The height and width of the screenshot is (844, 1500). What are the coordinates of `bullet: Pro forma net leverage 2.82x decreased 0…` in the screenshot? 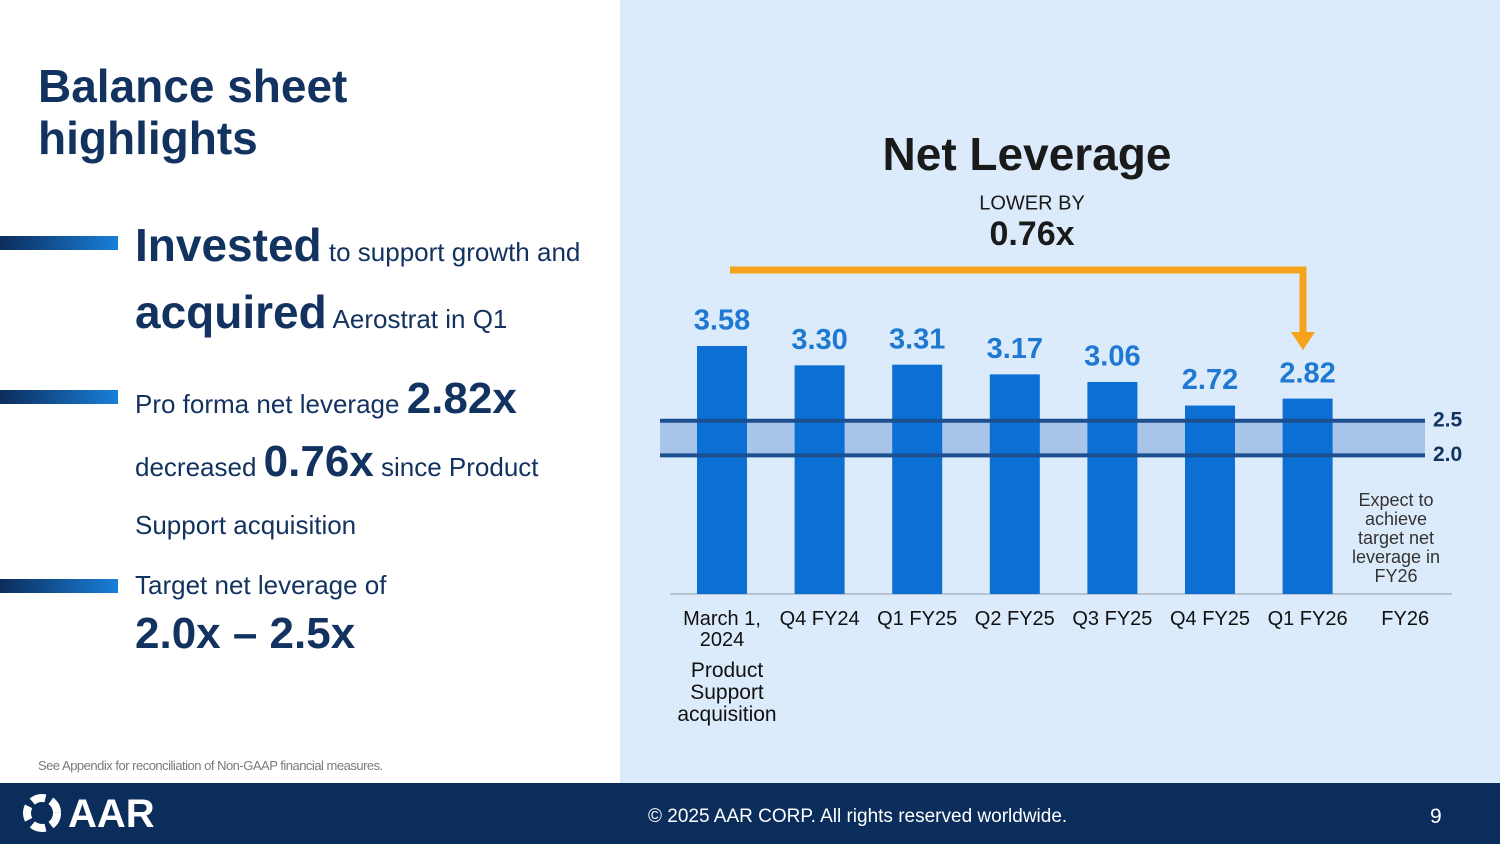 It's located at (355, 462).